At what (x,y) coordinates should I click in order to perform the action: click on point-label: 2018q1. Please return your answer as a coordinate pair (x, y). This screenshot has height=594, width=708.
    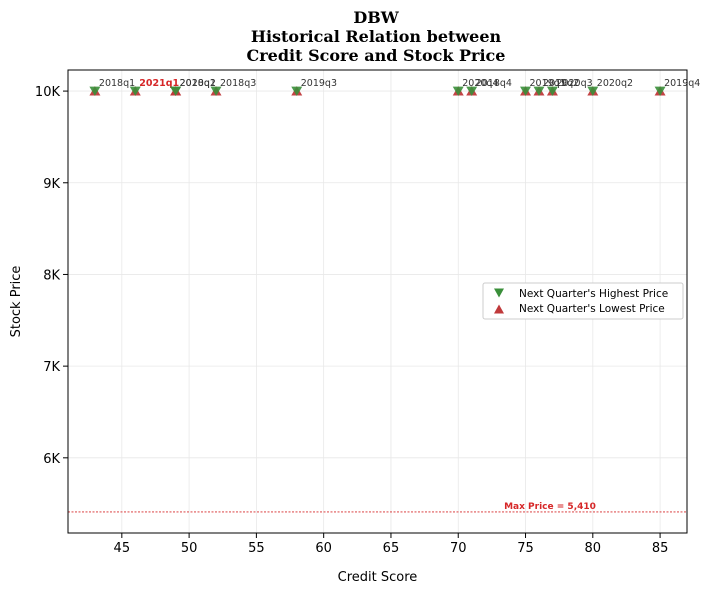
    Looking at the image, I should click on (117, 83).